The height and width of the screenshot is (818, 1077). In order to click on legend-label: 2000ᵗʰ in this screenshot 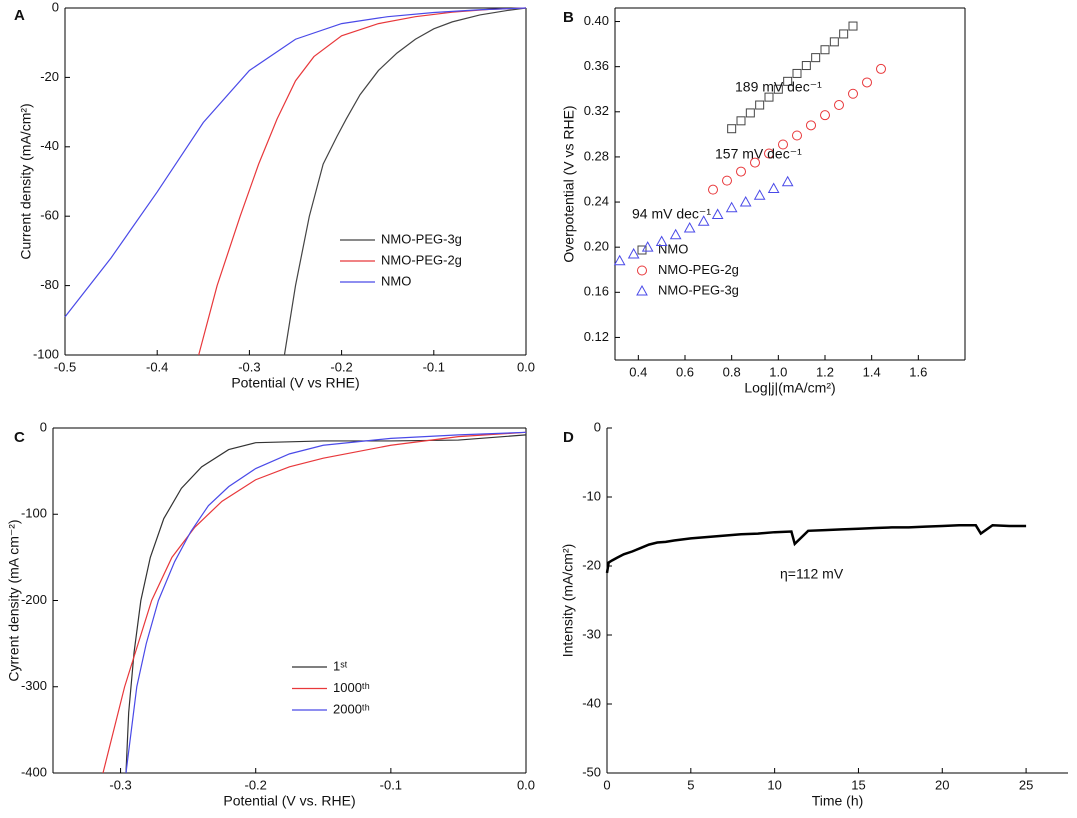, I will do `click(351, 708)`.